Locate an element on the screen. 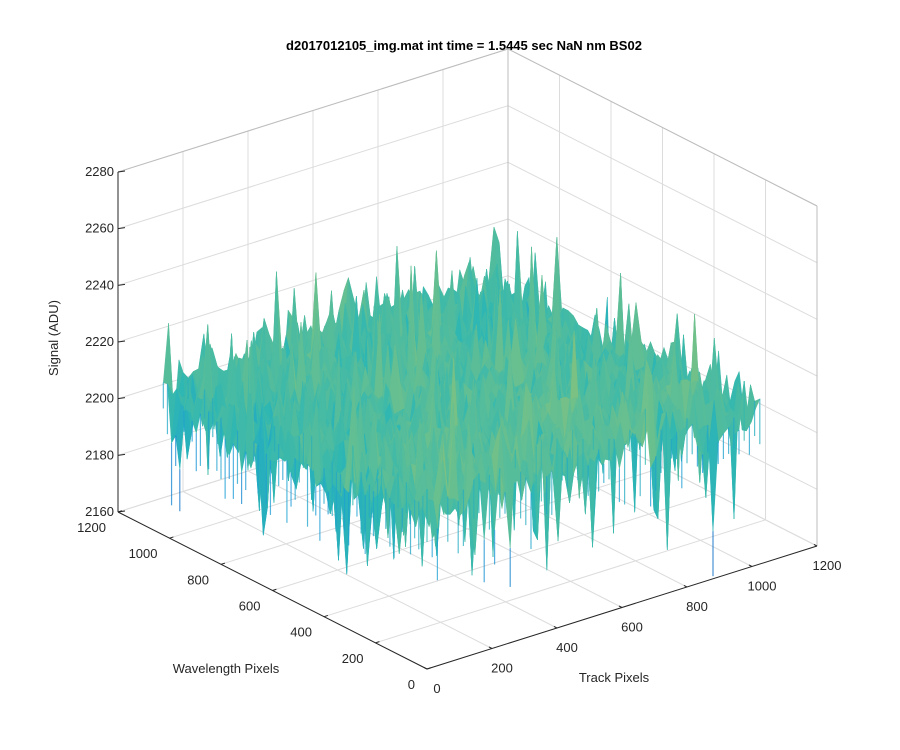 The height and width of the screenshot is (750, 900). y-tick-label: 600 is located at coordinates (250, 606).